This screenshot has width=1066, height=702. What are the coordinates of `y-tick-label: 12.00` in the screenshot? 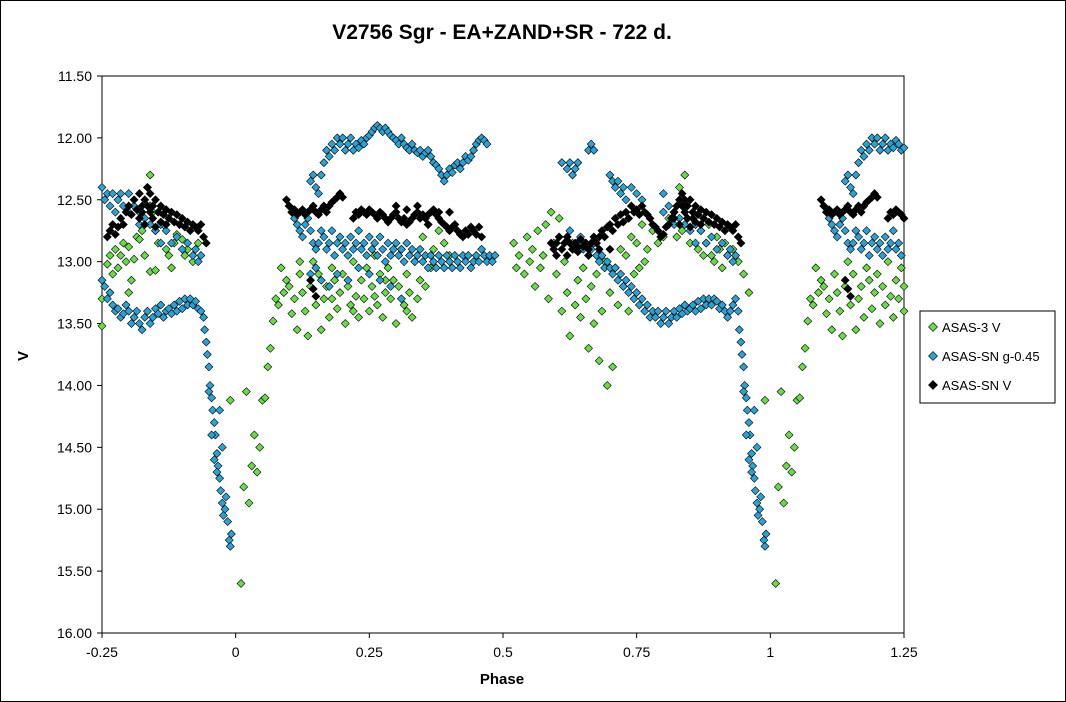 It's located at (74, 138).